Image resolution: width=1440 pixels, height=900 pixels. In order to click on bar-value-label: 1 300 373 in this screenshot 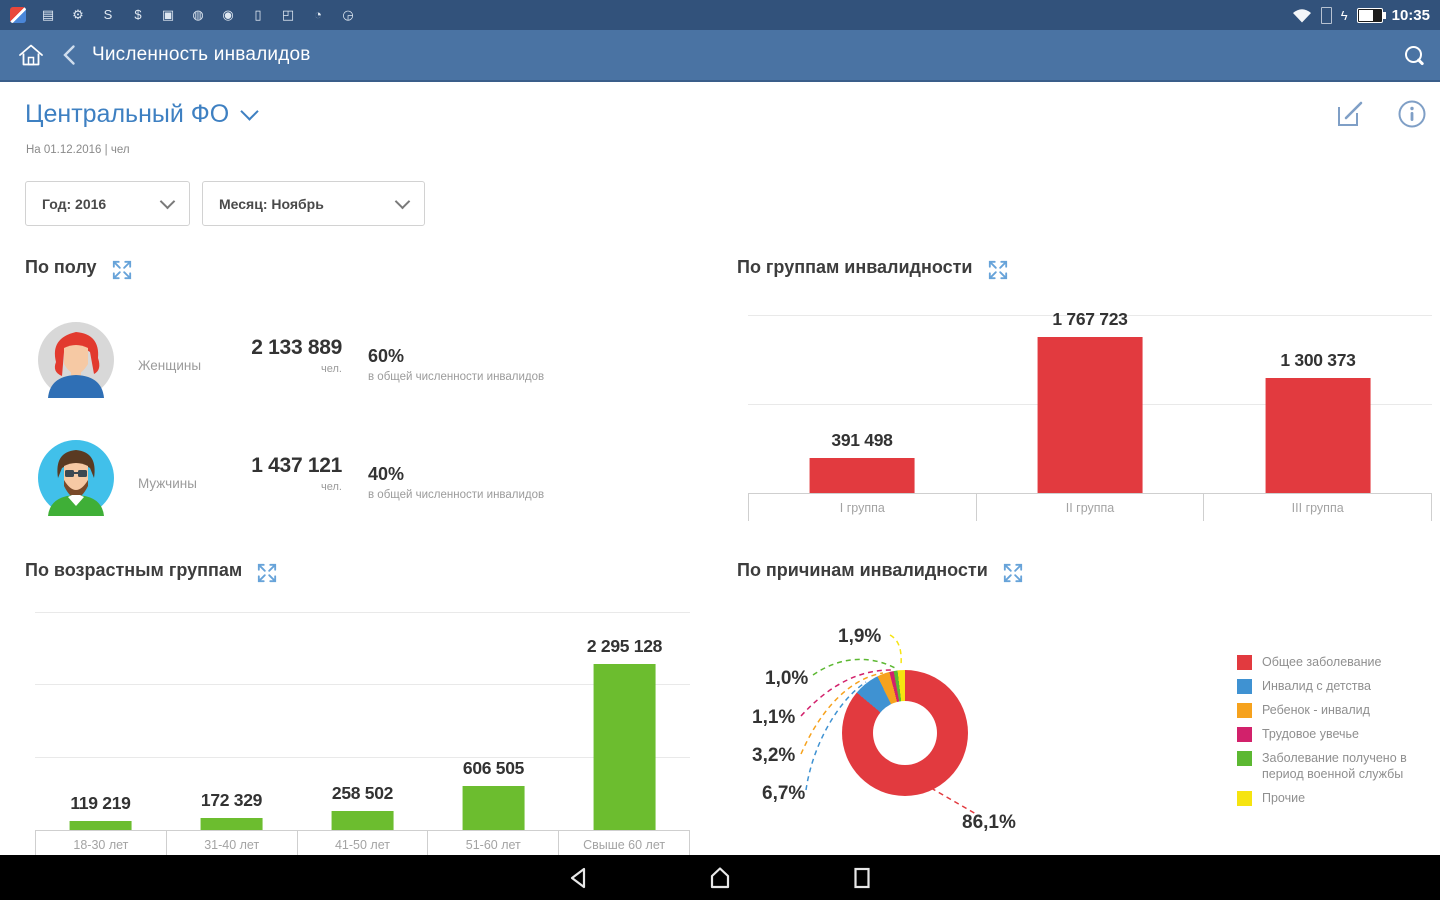, I will do `click(1318, 360)`.